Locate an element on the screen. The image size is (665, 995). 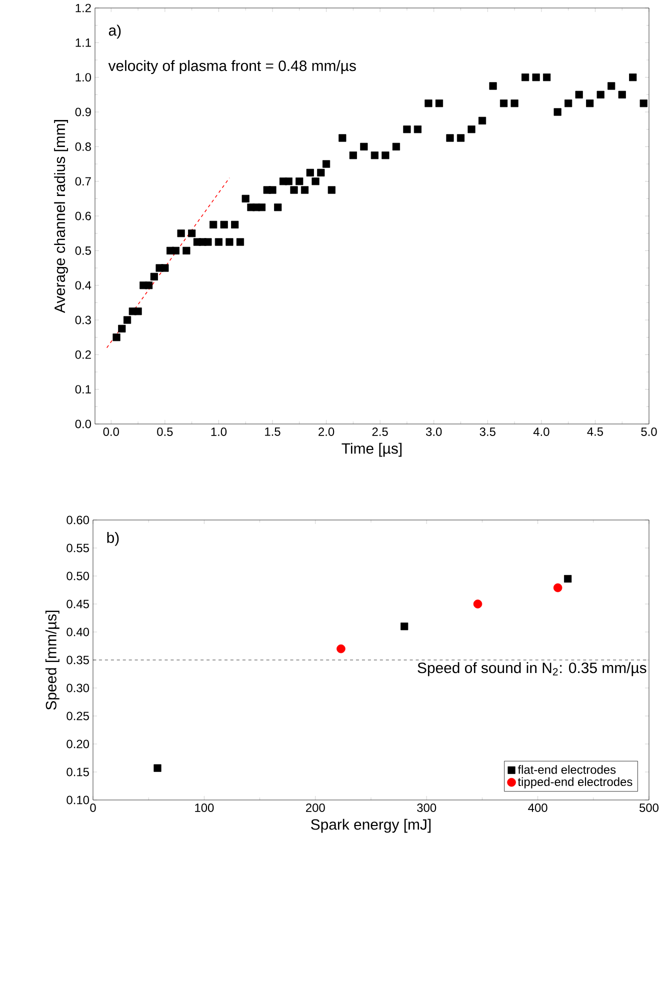
x-tick-label: 300 is located at coordinates (426, 808).